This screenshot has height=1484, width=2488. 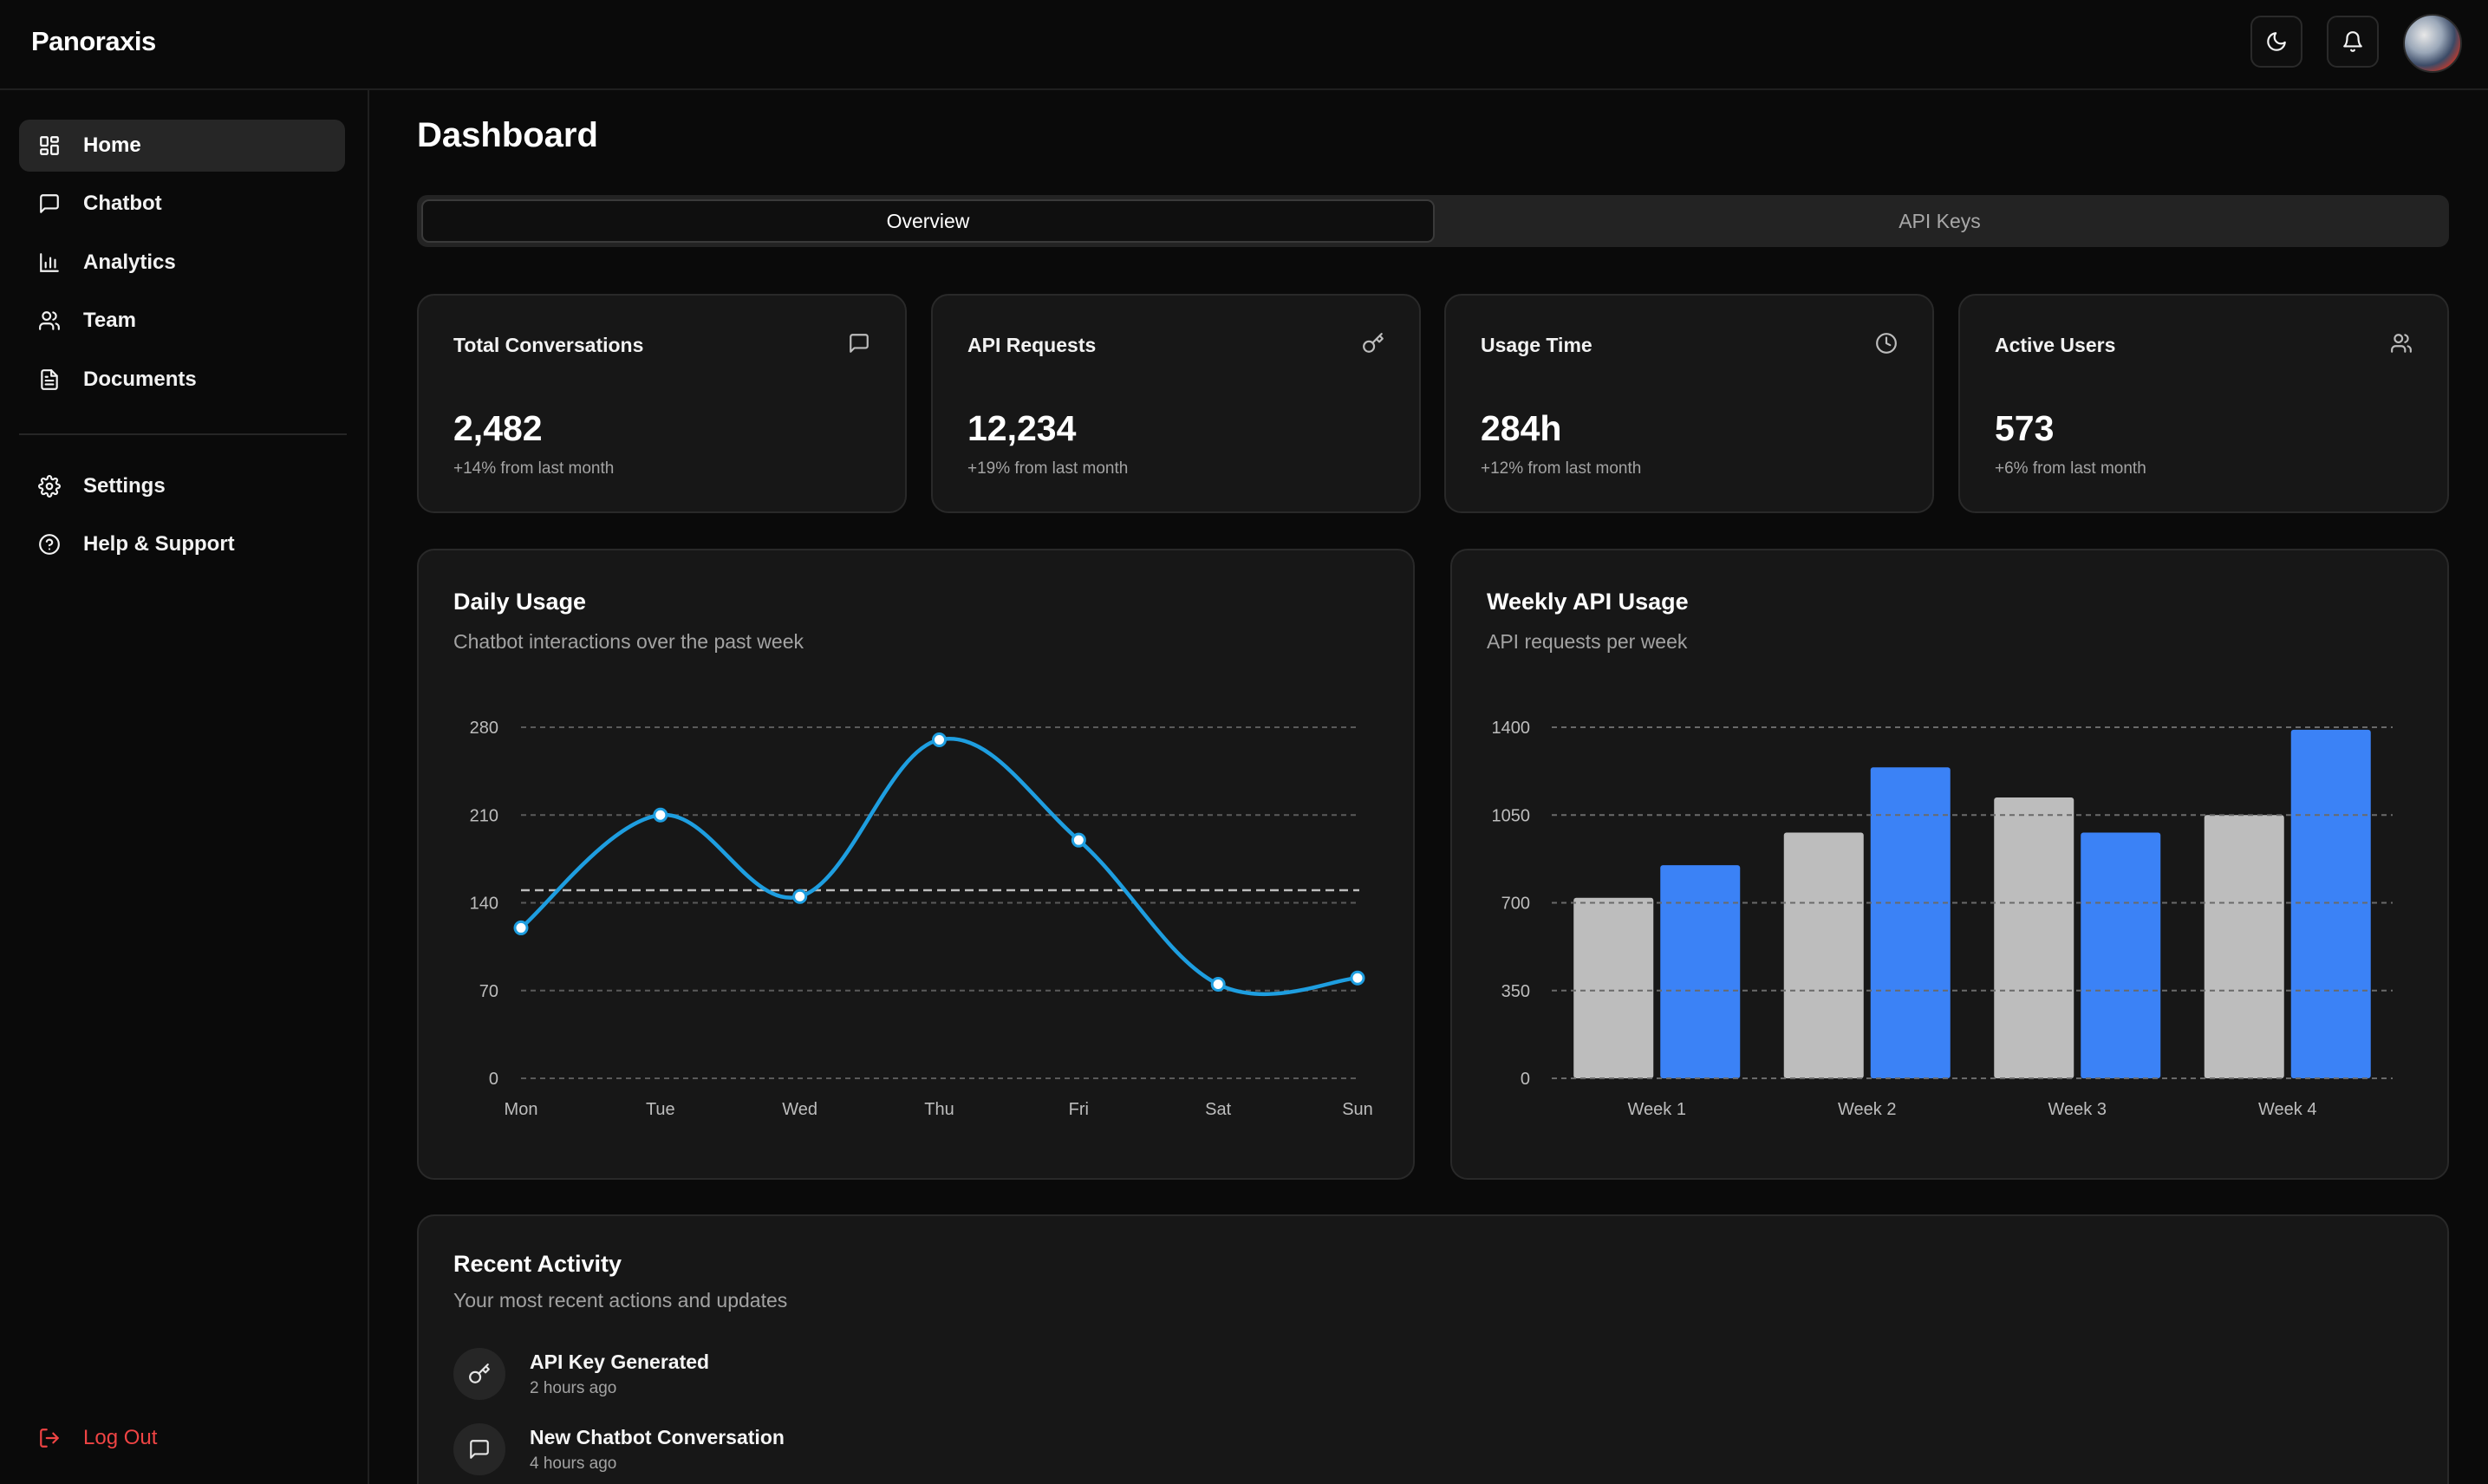 What do you see at coordinates (1657, 1109) in the screenshot?
I see `x-tick-label: Week 1` at bounding box center [1657, 1109].